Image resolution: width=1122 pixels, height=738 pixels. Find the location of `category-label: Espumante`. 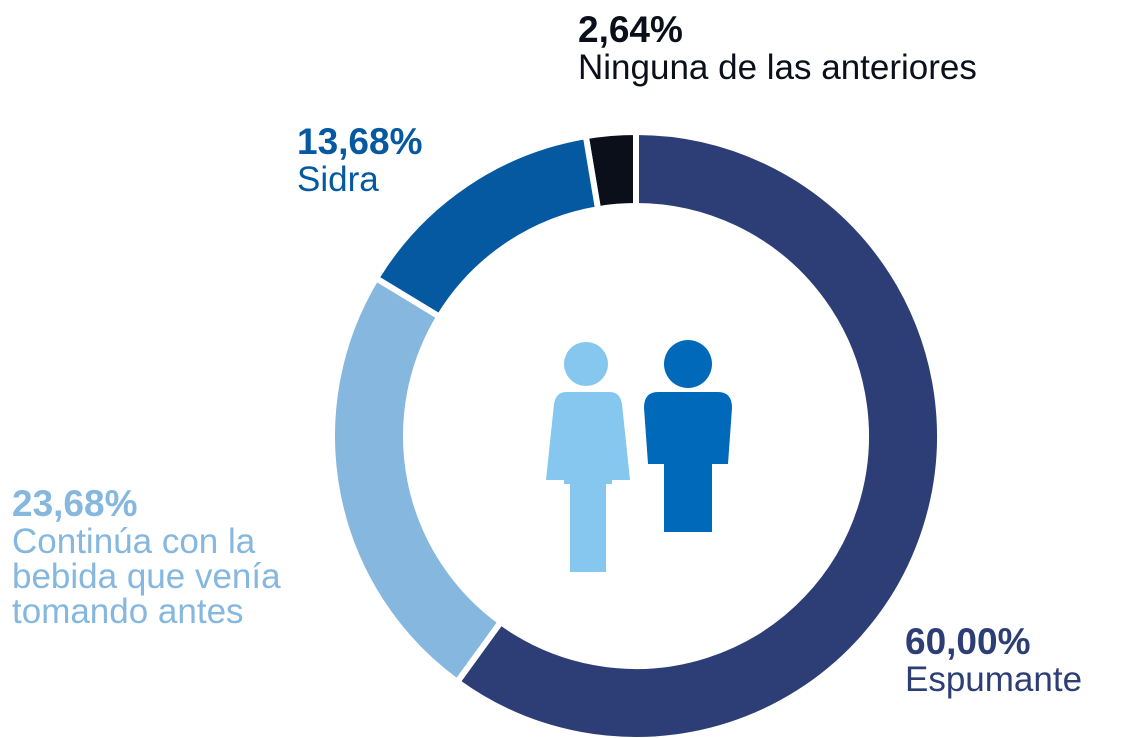

category-label: Espumante is located at coordinates (994, 679).